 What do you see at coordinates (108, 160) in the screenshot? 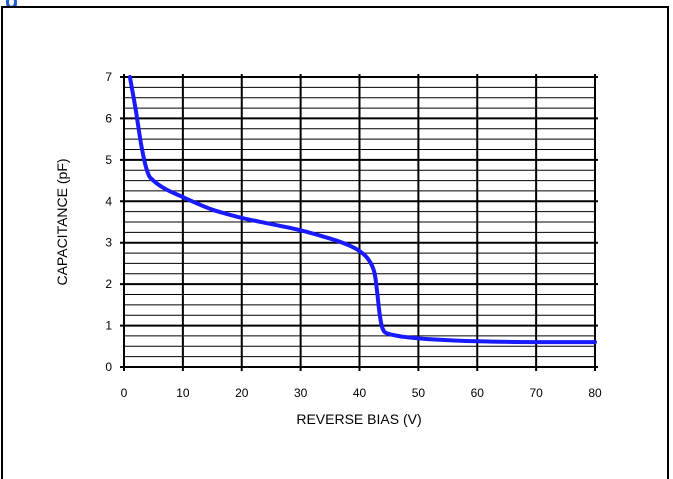
I see `y-tick-label: 5` at bounding box center [108, 160].